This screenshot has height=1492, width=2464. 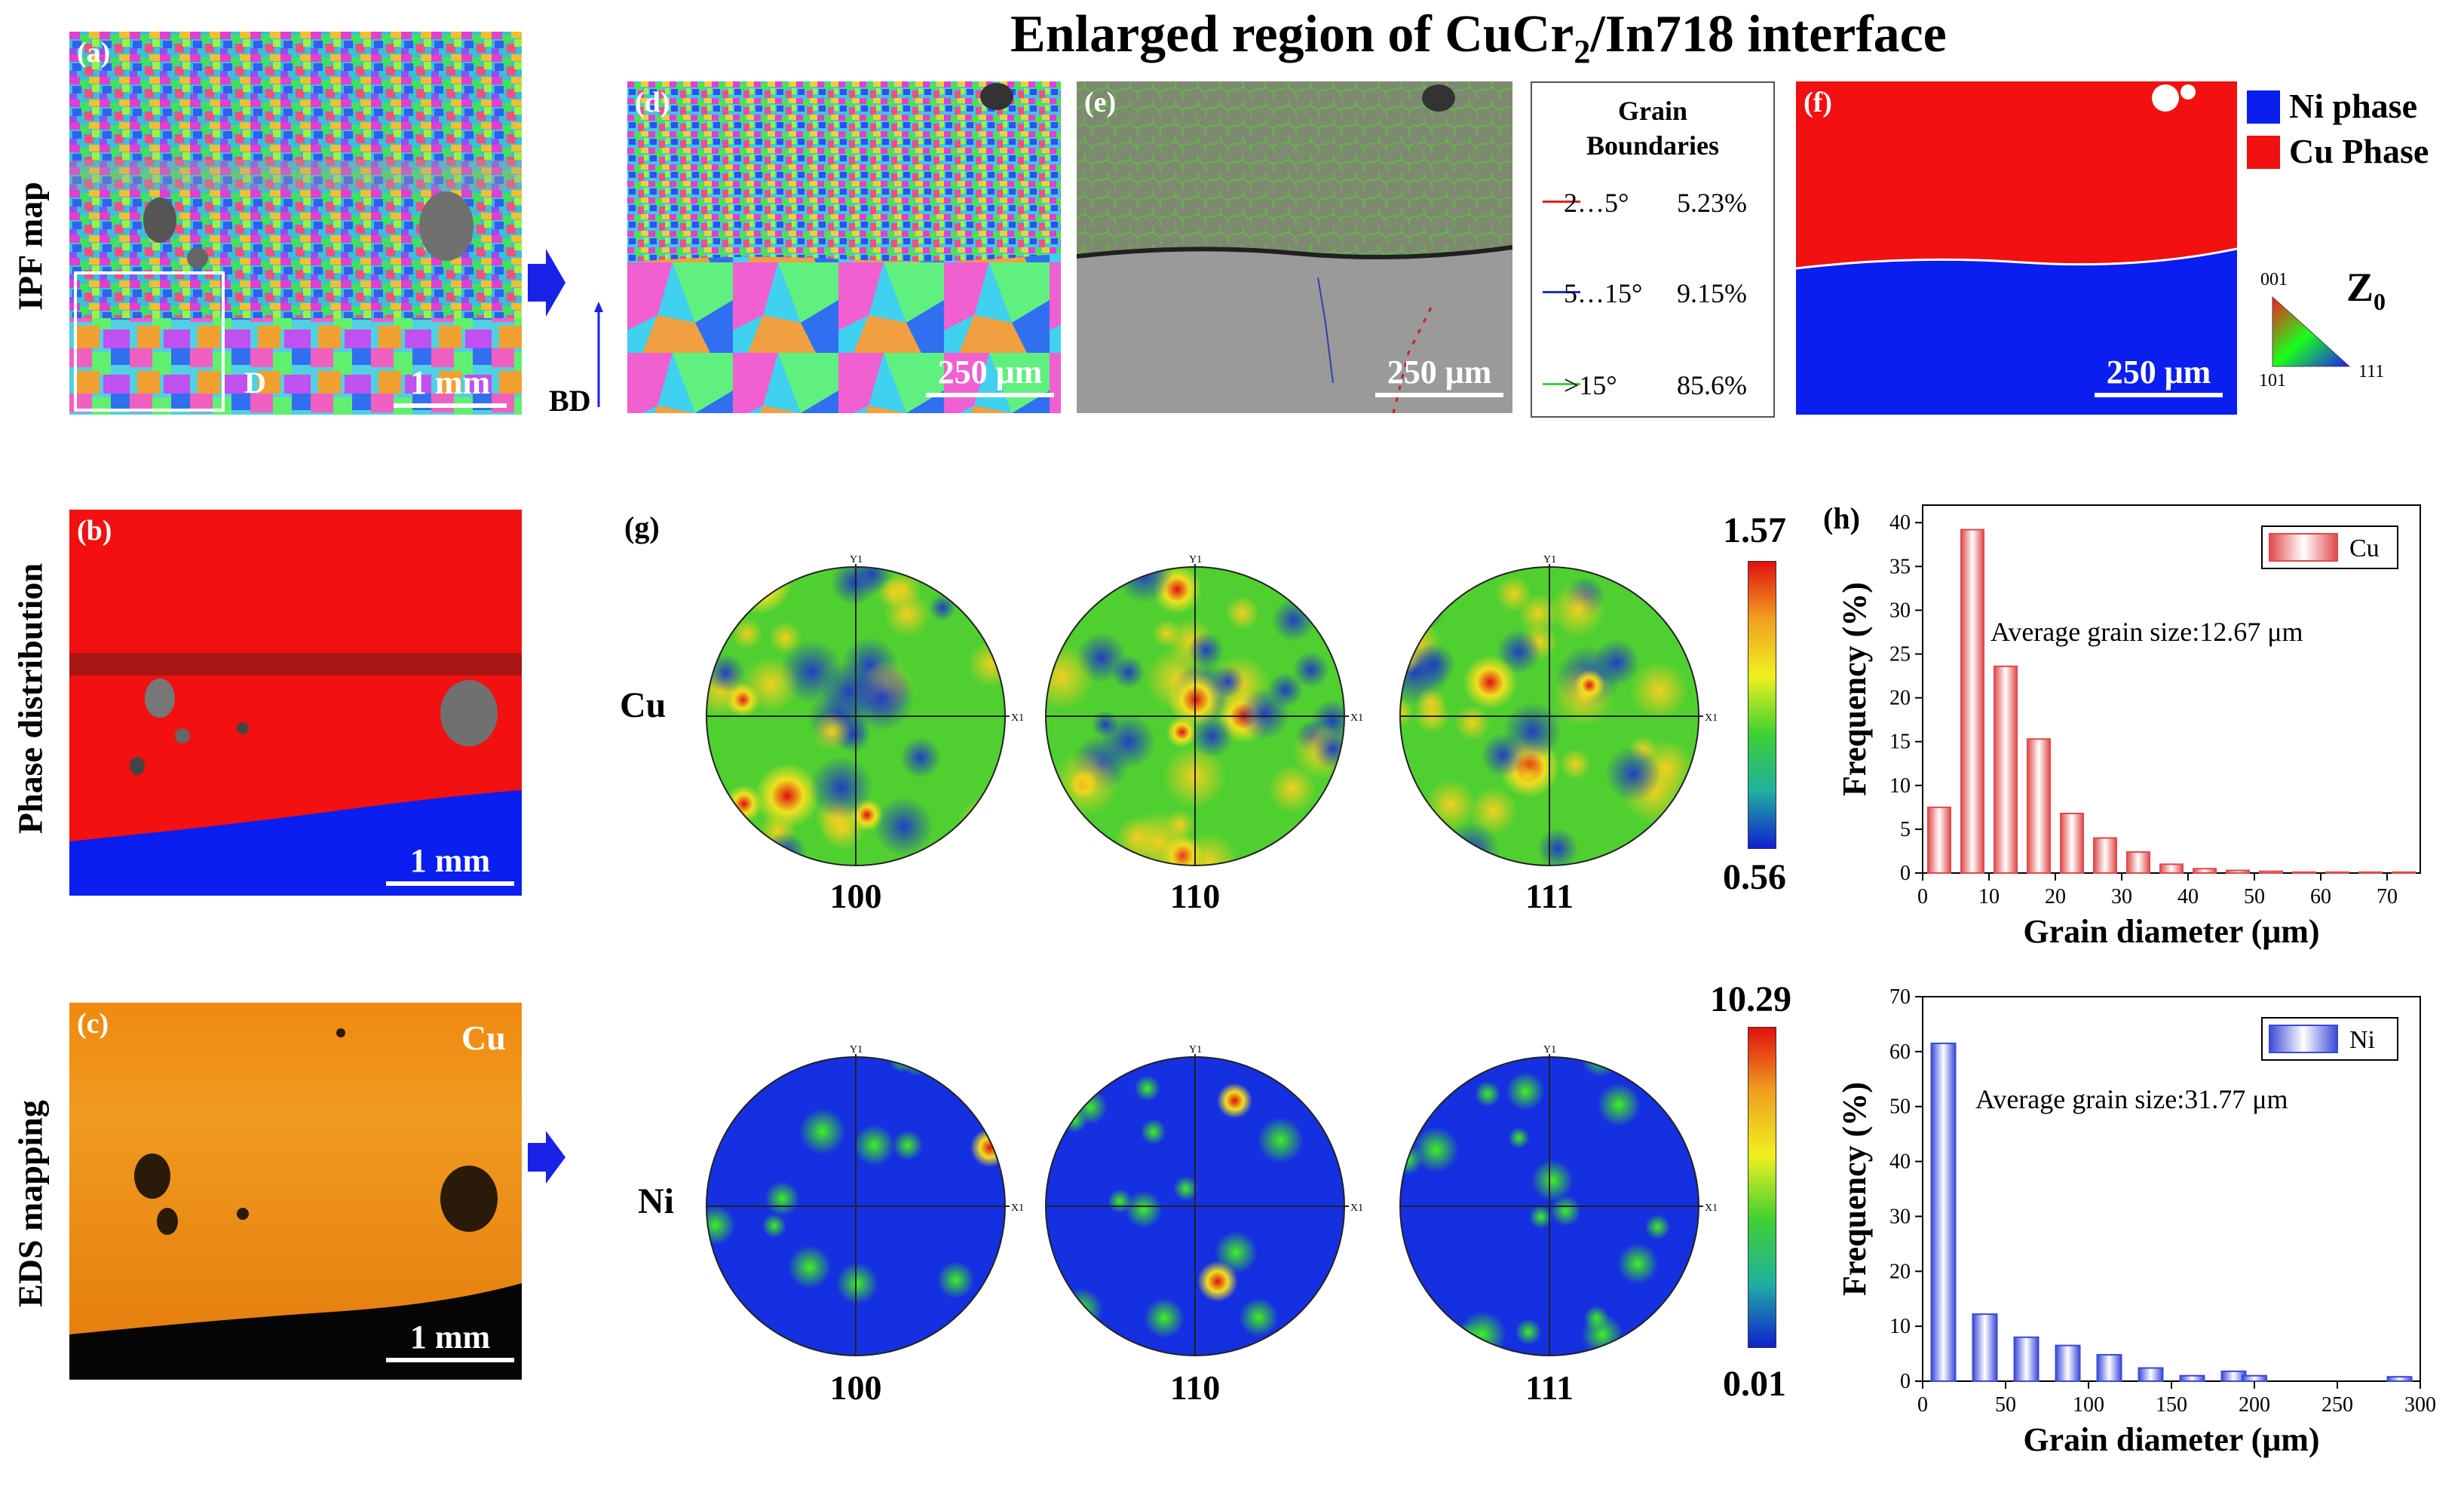 What do you see at coordinates (865, 710) in the screenshot?
I see `pole-figure-cu-100: Y1 X1` at bounding box center [865, 710].